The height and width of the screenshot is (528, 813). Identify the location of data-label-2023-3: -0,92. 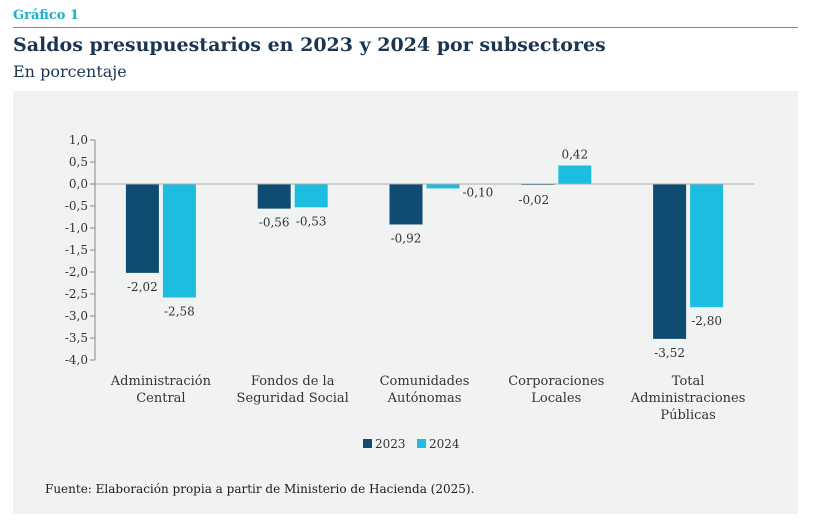
(406, 238).